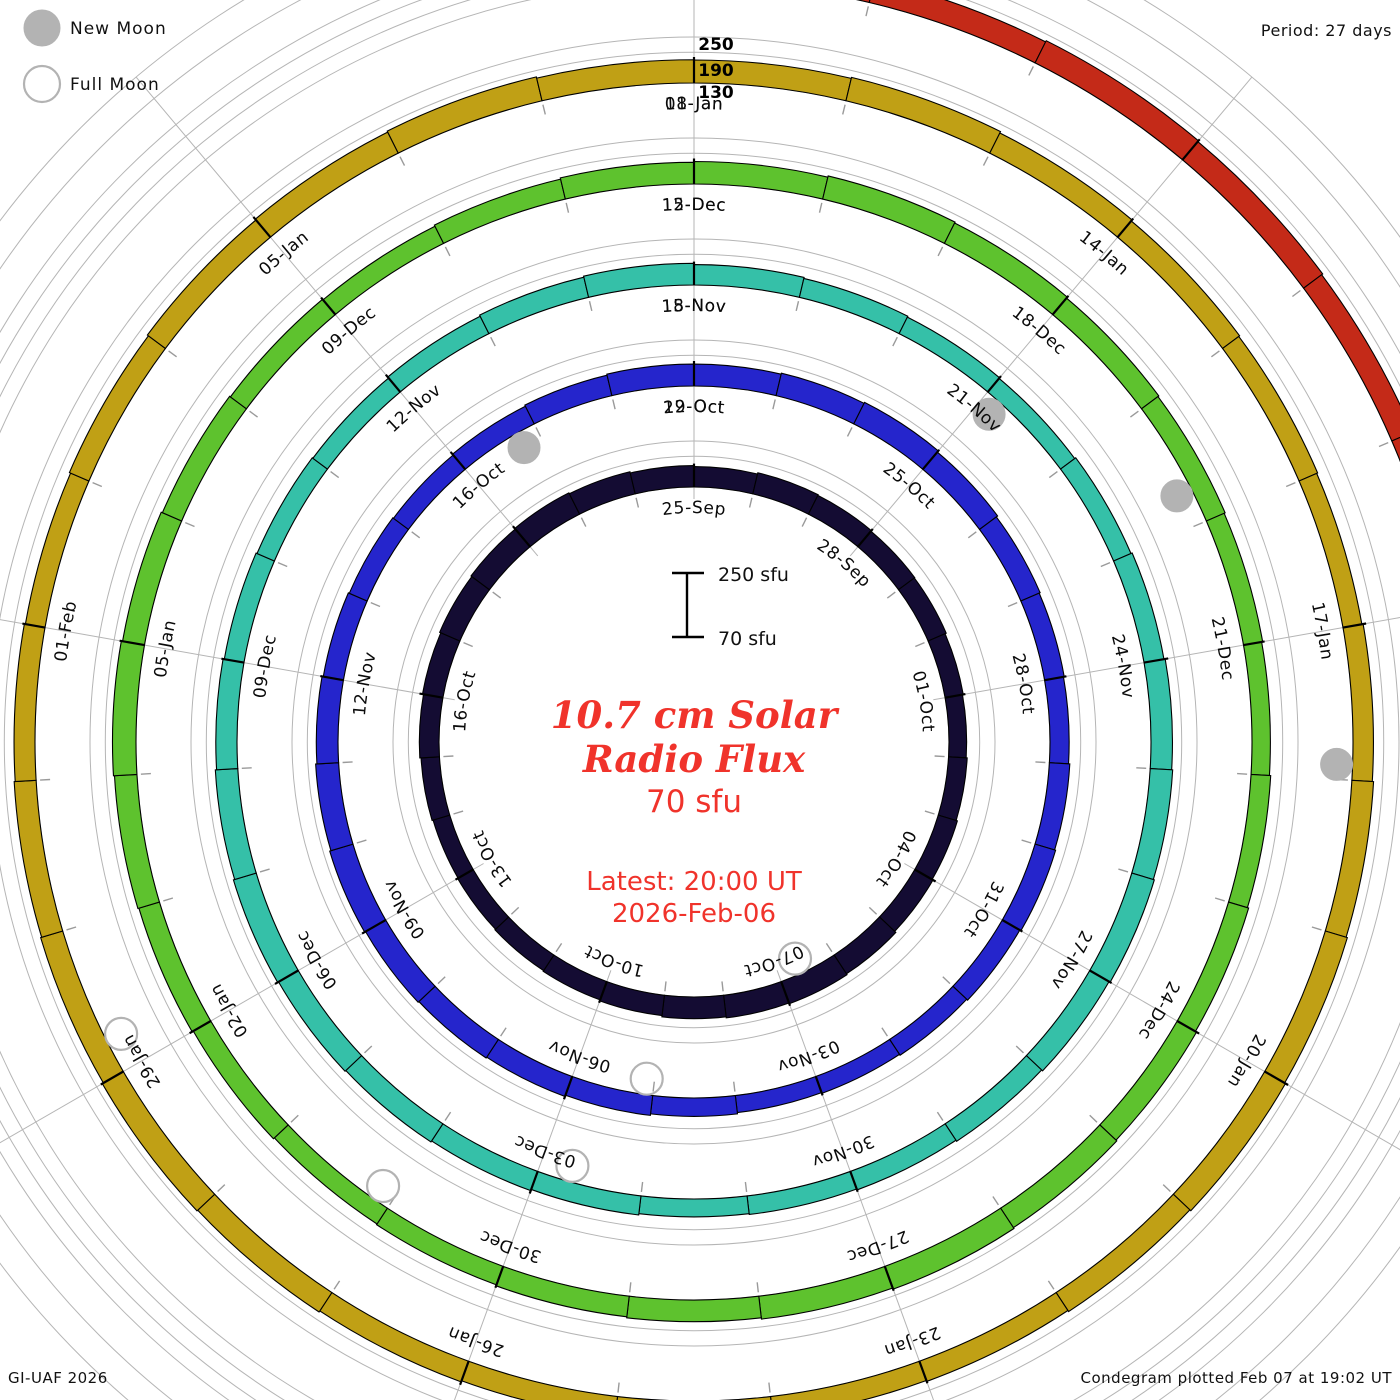  What do you see at coordinates (716, 45) in the screenshot?
I see `scale-label-250: 250` at bounding box center [716, 45].